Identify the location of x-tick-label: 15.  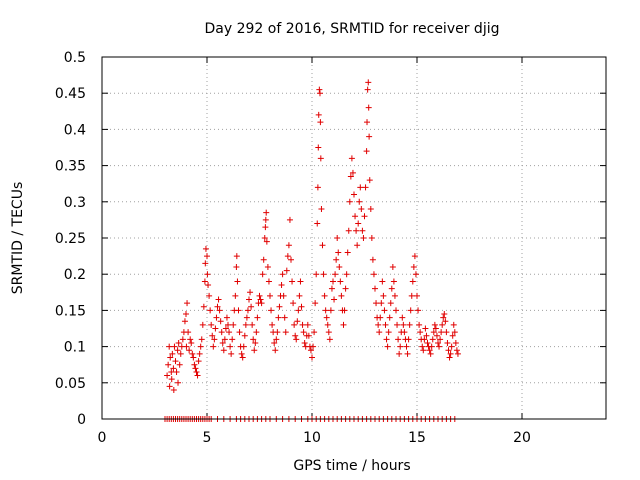
(417, 438).